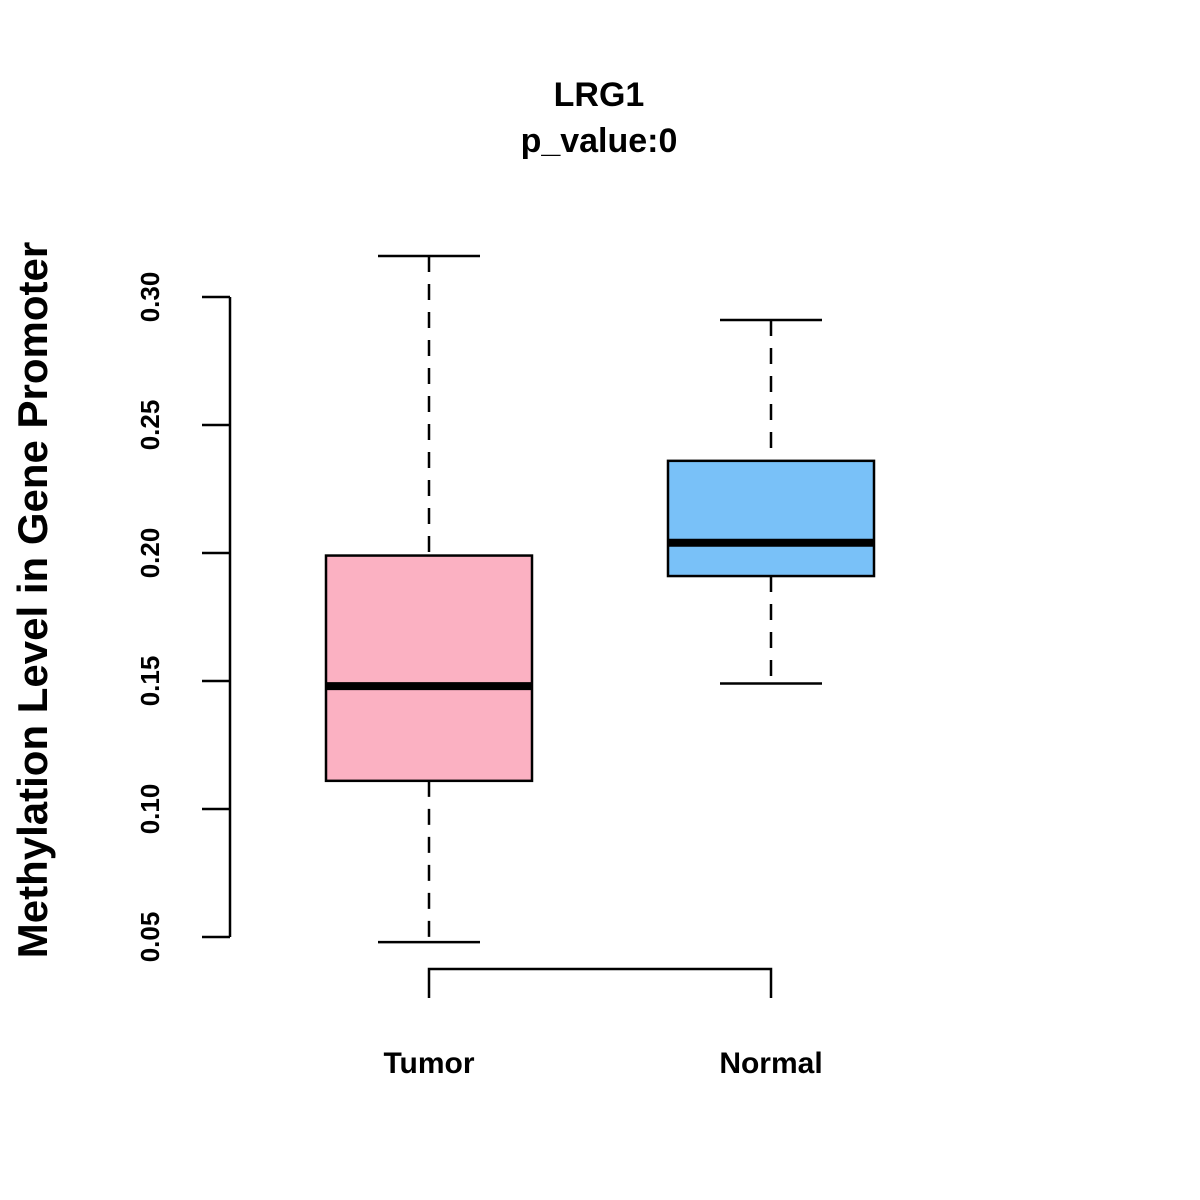 This screenshot has width=1200, height=1200. I want to click on y-tick-label: 0.10, so click(150, 809).